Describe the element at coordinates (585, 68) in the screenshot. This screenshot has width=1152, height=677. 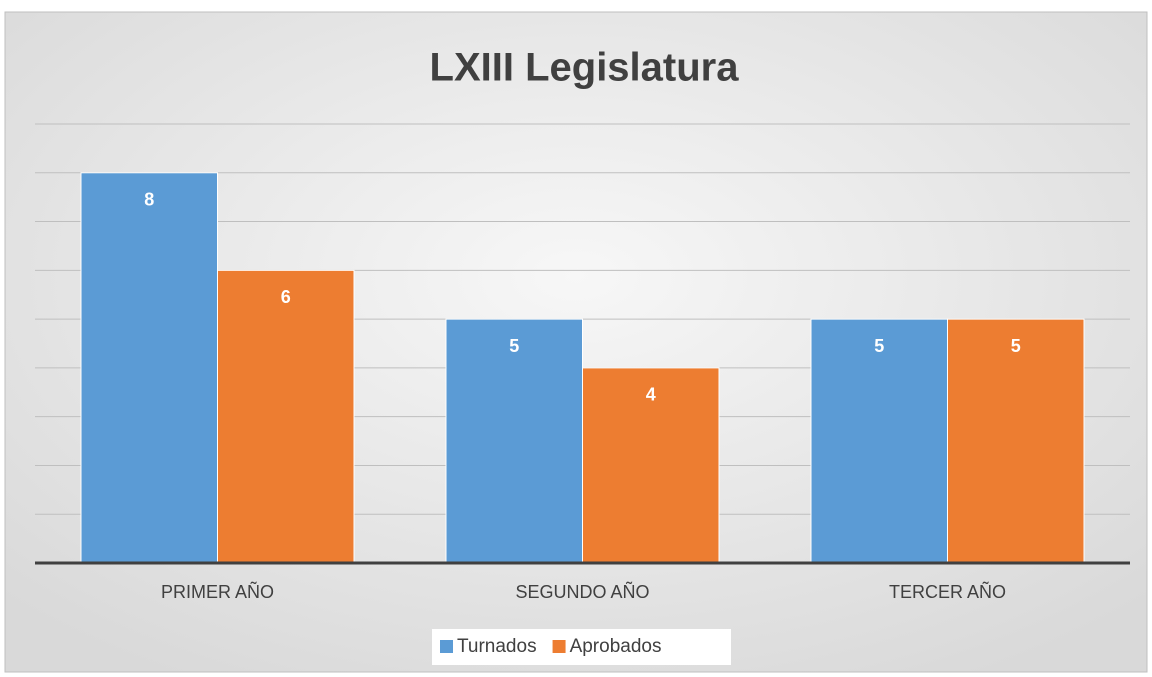
I see `chart-title: LXIII Legislatura` at that location.